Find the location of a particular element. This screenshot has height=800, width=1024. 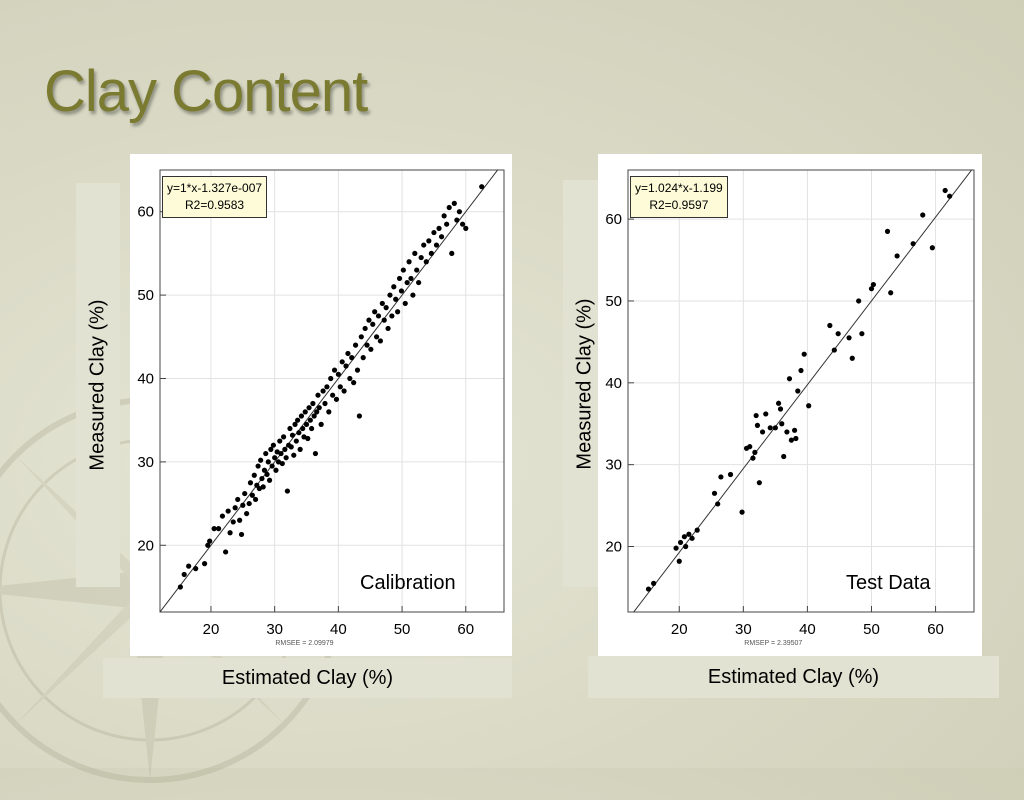

test-data-y-tick-label: 20 is located at coordinates (613, 547).